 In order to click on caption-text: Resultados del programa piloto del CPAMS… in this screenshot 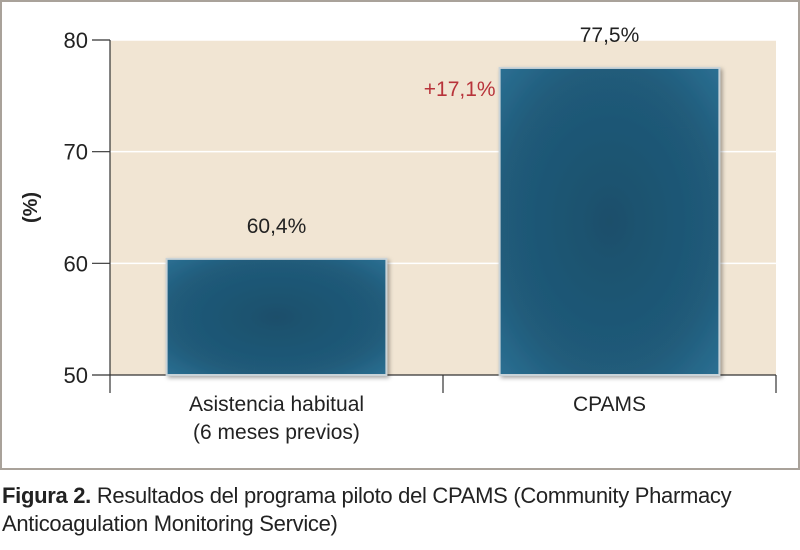, I will do `click(367, 509)`.